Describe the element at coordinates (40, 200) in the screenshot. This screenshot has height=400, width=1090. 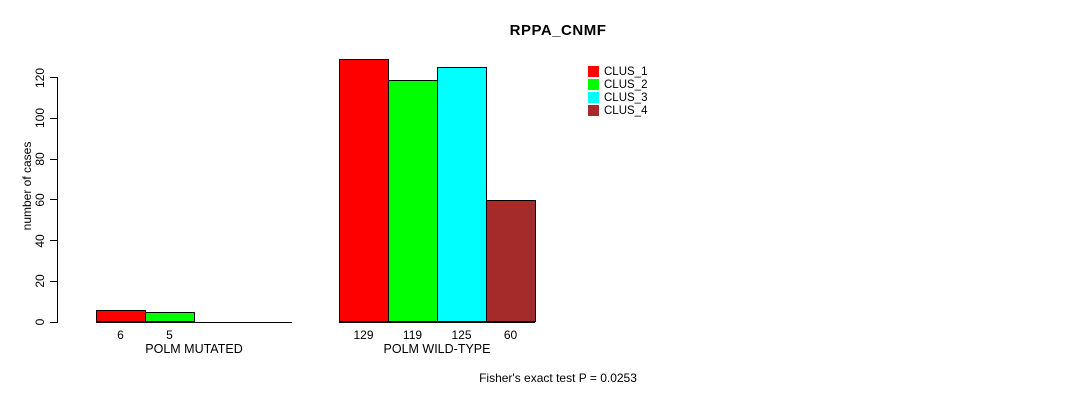
I see `y-tick-label: 60` at that location.